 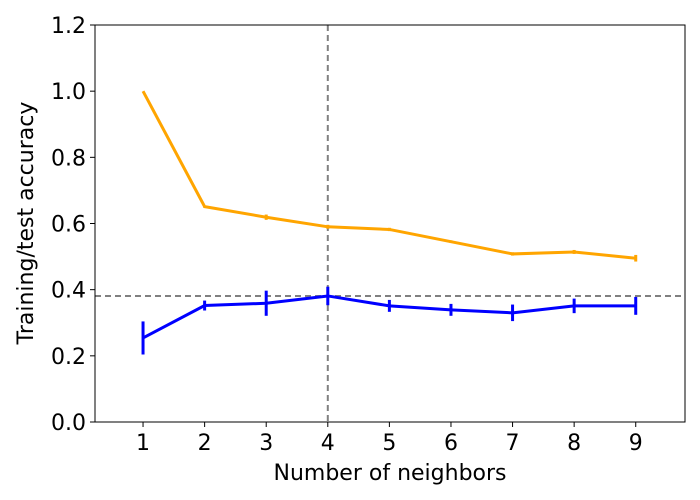 What do you see at coordinates (143, 443) in the screenshot?
I see `x-tick-label: 1` at bounding box center [143, 443].